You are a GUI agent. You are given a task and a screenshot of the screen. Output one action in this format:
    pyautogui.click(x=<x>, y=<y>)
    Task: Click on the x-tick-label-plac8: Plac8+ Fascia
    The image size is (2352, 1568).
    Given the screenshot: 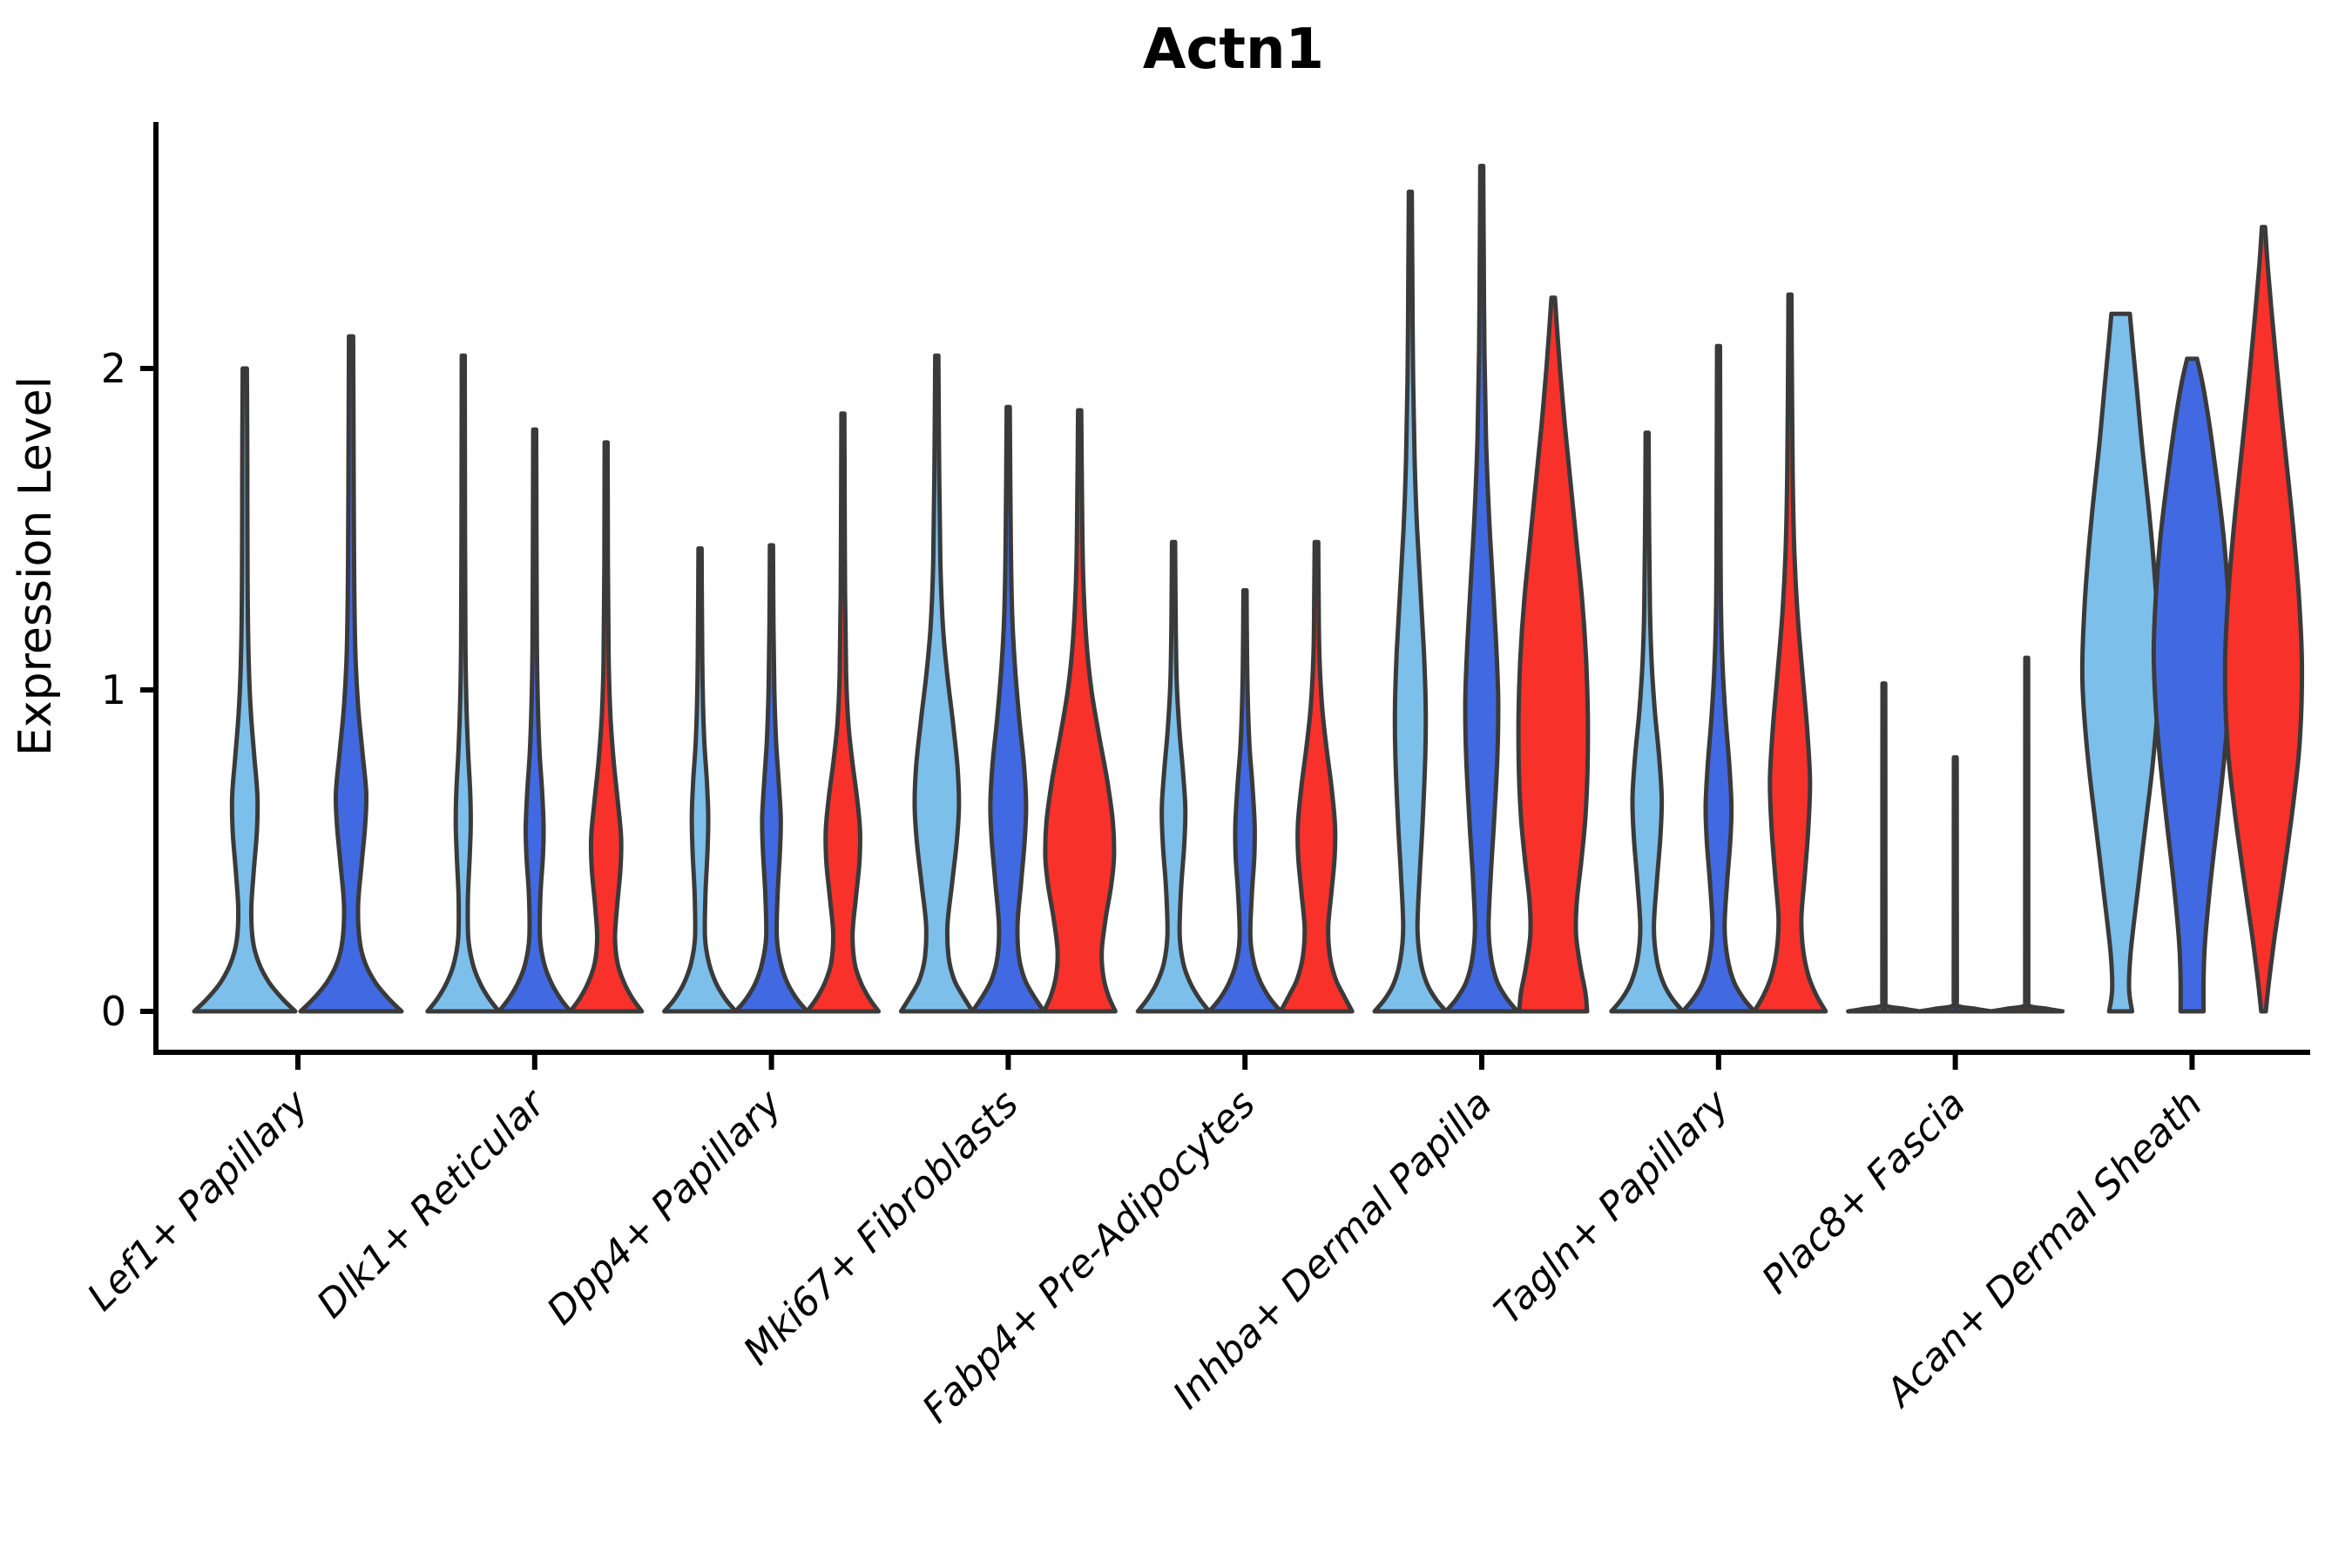 What is the action you would take?
    pyautogui.click(x=1864, y=1192)
    